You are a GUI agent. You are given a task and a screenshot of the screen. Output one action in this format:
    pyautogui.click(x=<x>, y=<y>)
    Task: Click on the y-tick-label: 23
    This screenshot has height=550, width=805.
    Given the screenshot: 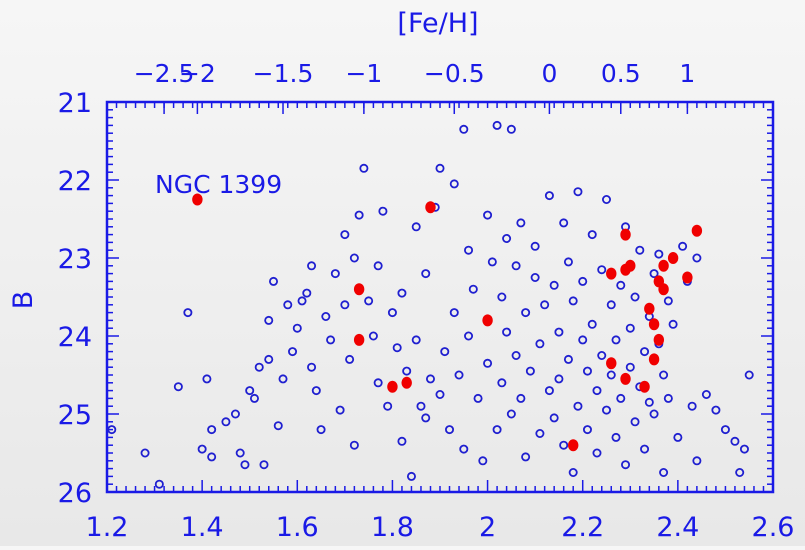 What is the action you would take?
    pyautogui.click(x=75, y=259)
    